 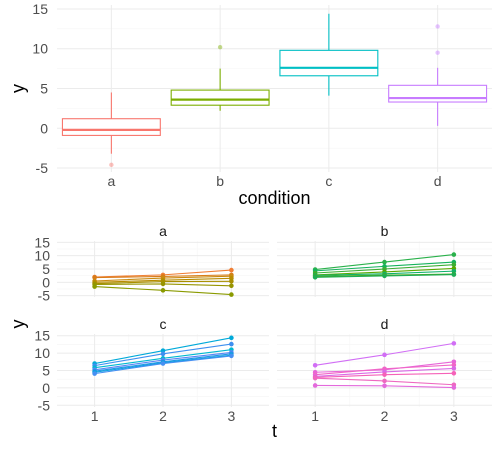 What do you see at coordinates (384, 370) in the screenshot?
I see `facet-panel-d: d 1 2 3` at bounding box center [384, 370].